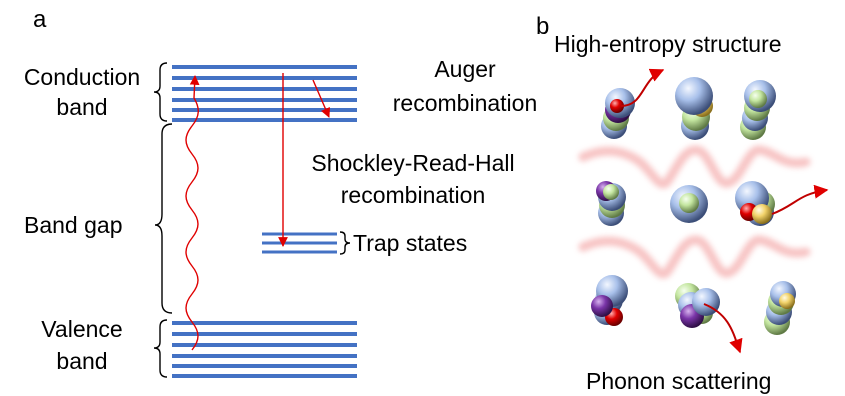 The image size is (845, 396). Describe the element at coordinates (694, 167) in the screenshot. I see `phonon-wave-top` at that location.